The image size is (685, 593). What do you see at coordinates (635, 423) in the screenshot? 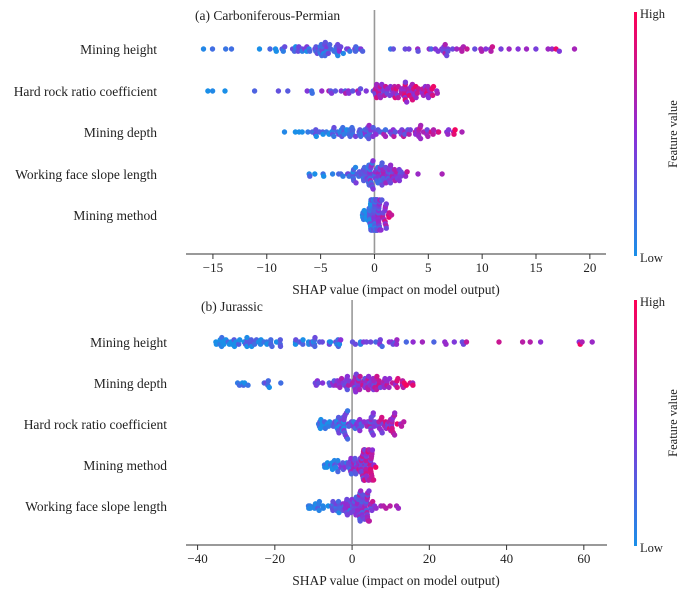
I see `colorbar-b-gradient` at bounding box center [635, 423].